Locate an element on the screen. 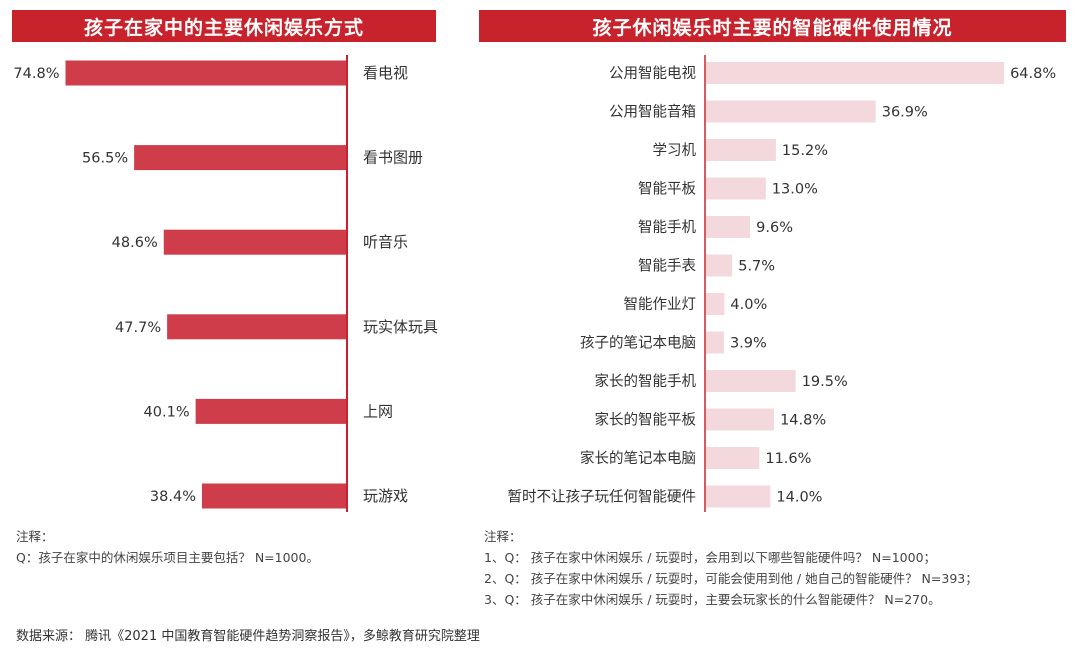  left-category-label-6: 玩游戏 is located at coordinates (385, 496).